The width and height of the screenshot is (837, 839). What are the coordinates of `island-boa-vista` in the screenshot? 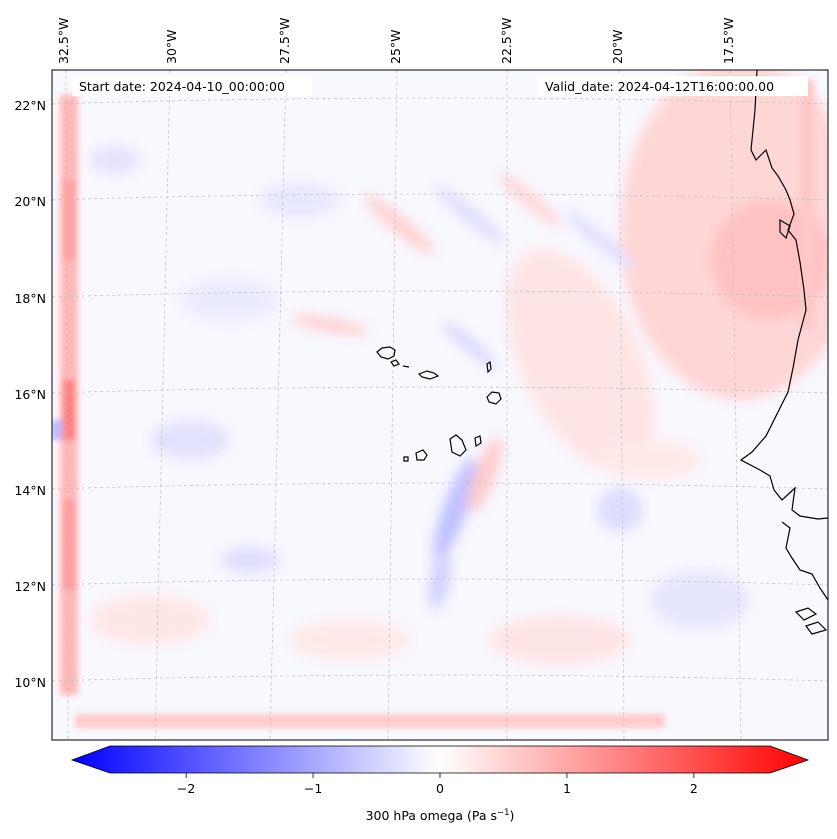 It's located at (494, 398).